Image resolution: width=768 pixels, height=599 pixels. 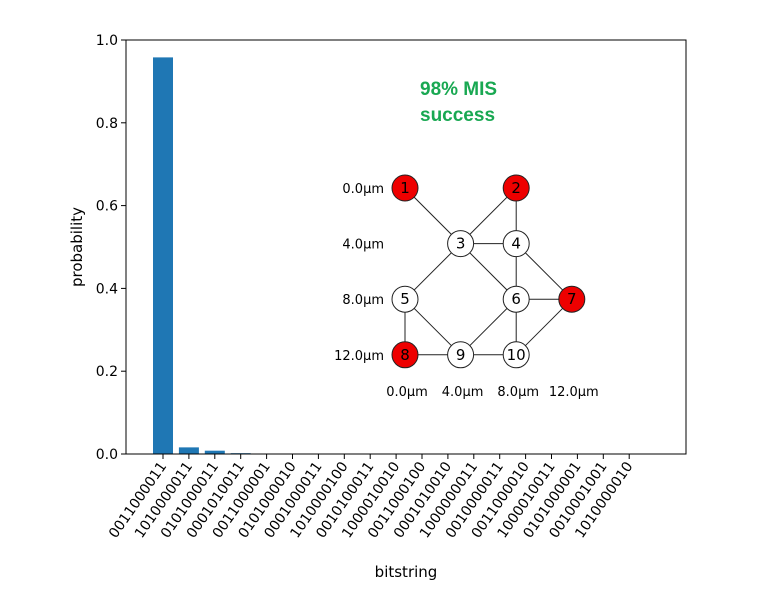 What do you see at coordinates (463, 392) in the screenshot?
I see `column-coordinate-label: 4.0μm` at bounding box center [463, 392].